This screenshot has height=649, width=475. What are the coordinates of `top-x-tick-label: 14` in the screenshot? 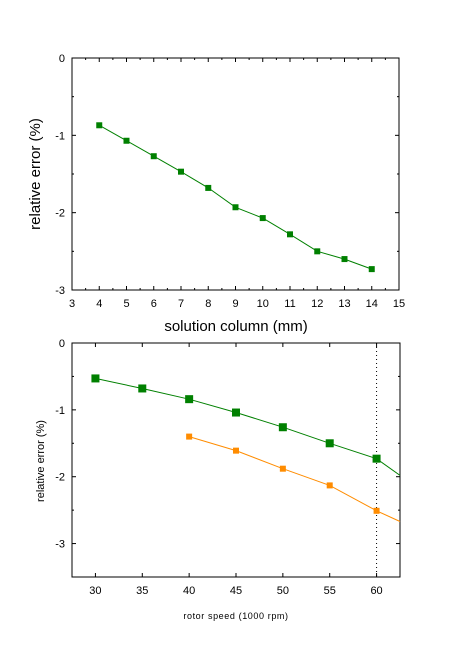 It's located at (372, 304).